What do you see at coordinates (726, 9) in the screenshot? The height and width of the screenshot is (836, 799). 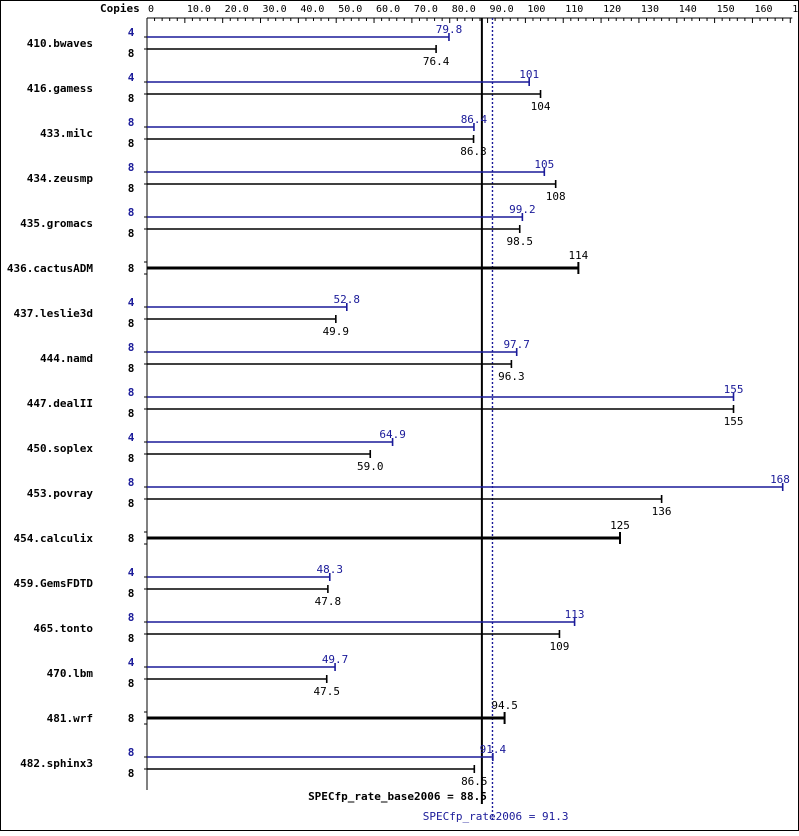 I see `axis-tick-label: 150` at bounding box center [726, 9].